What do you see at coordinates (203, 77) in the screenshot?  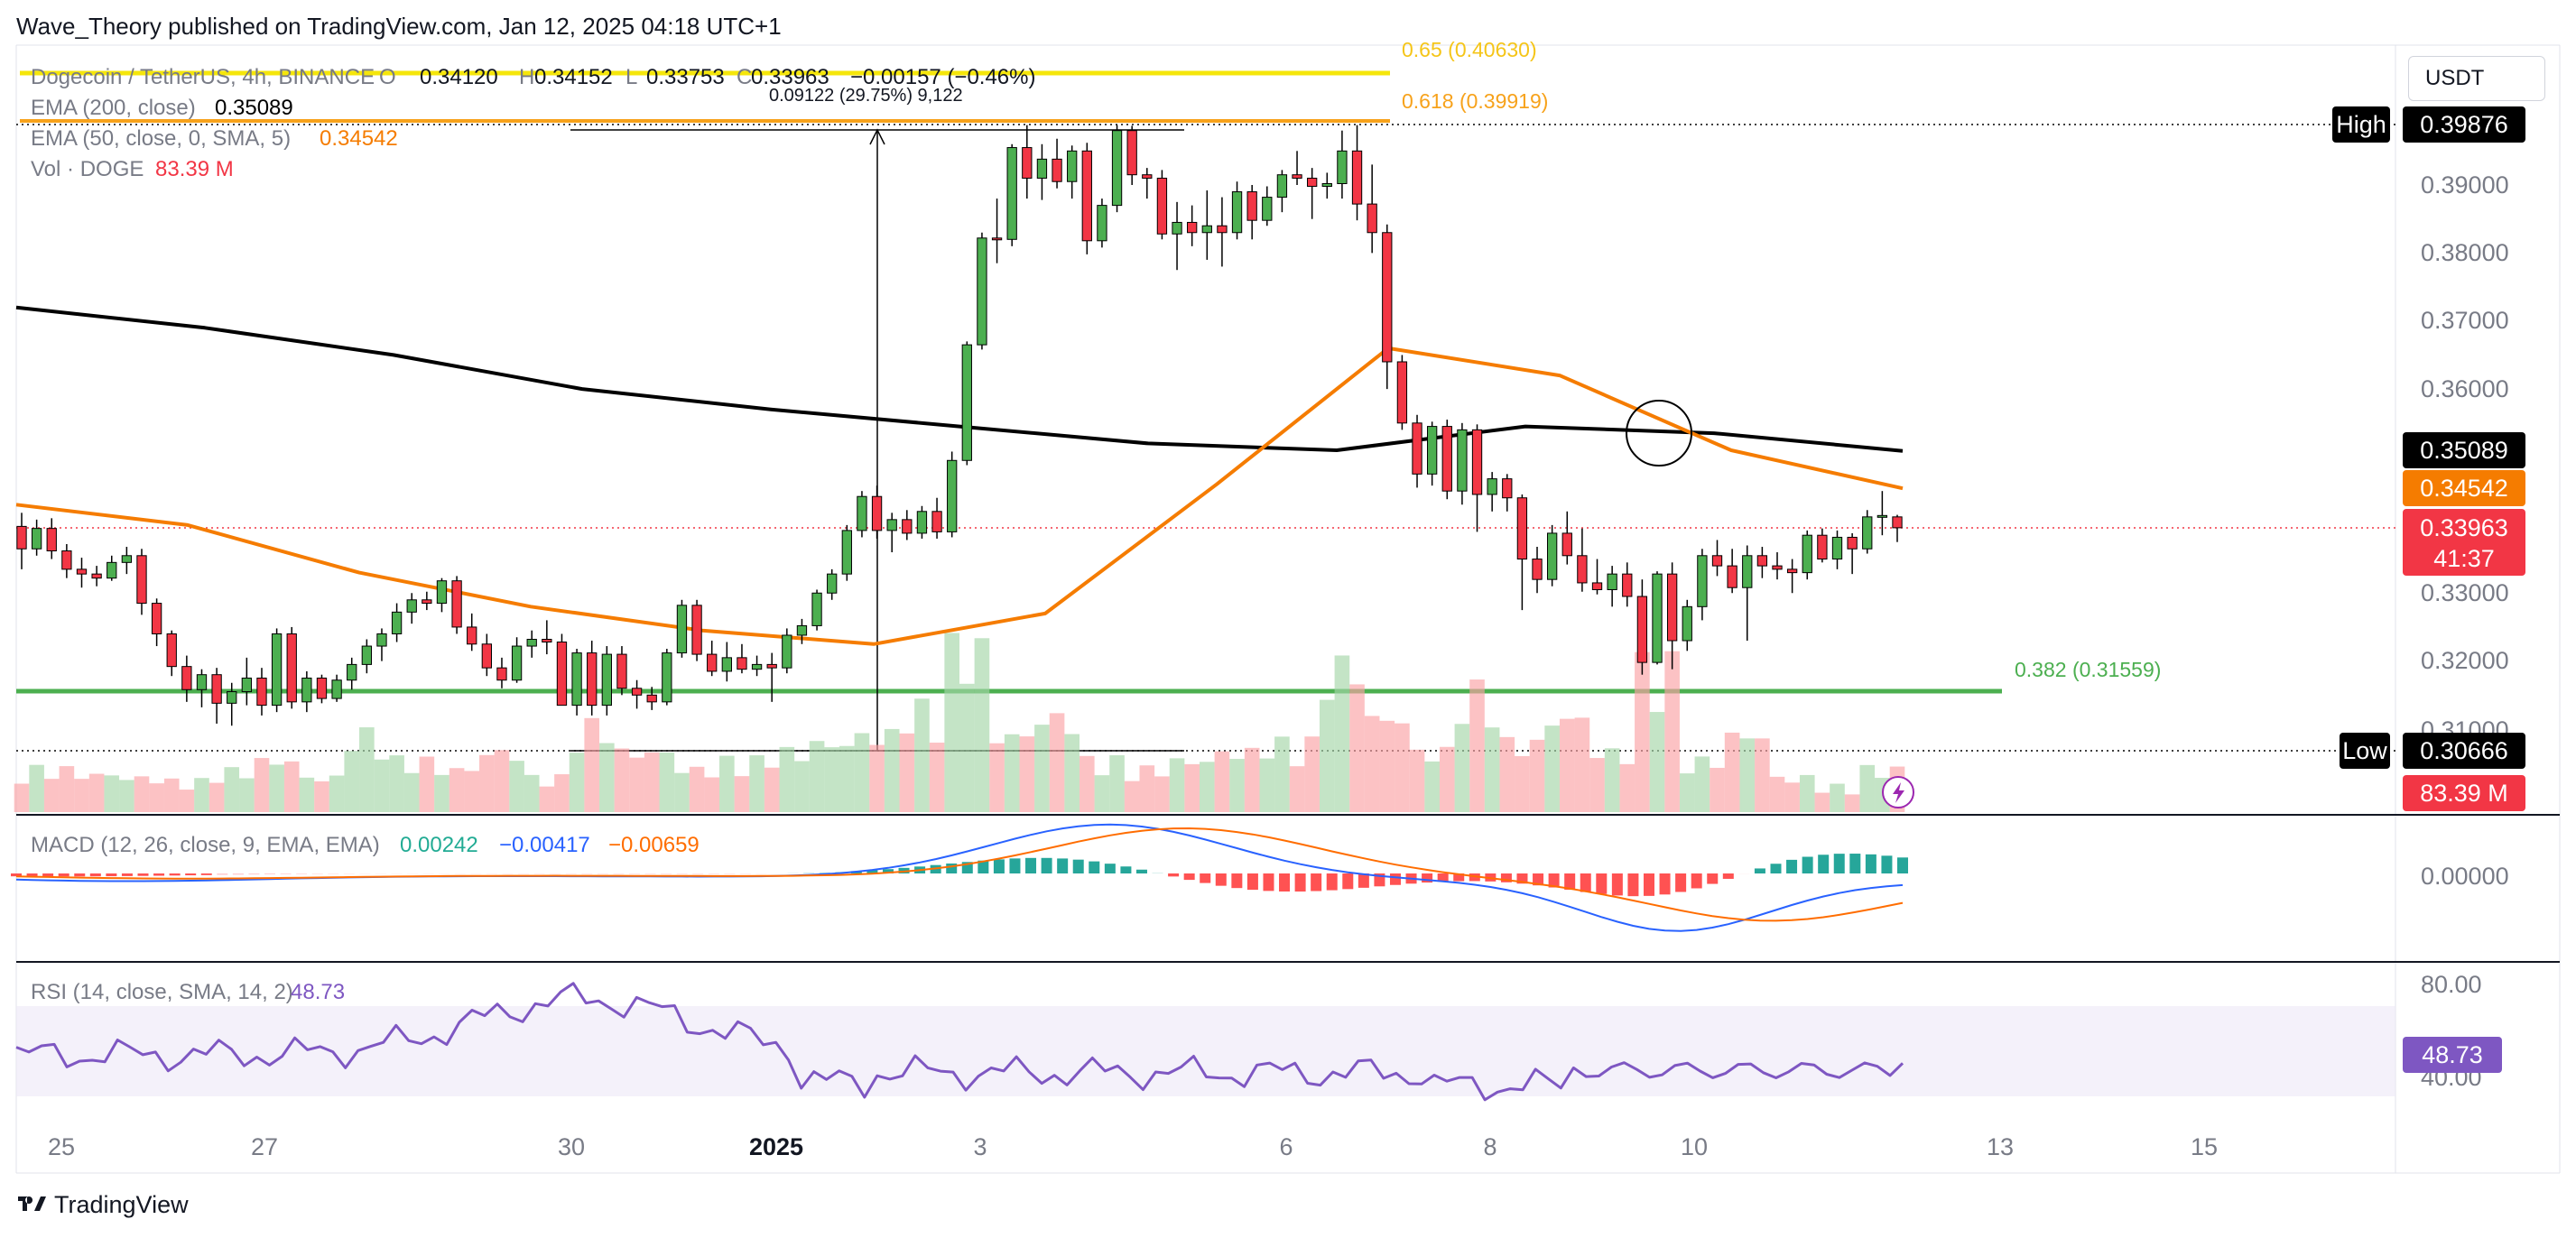 I see `legend-symbol: Dogecoin / TetherUS, 4h, BINANCE` at bounding box center [203, 77].